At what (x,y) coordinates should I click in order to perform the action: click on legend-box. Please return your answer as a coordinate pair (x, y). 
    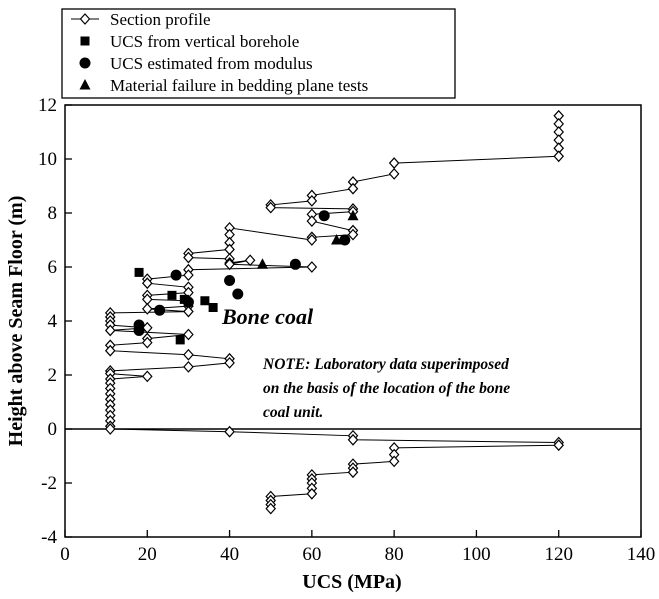
    Looking at the image, I should click on (258, 53).